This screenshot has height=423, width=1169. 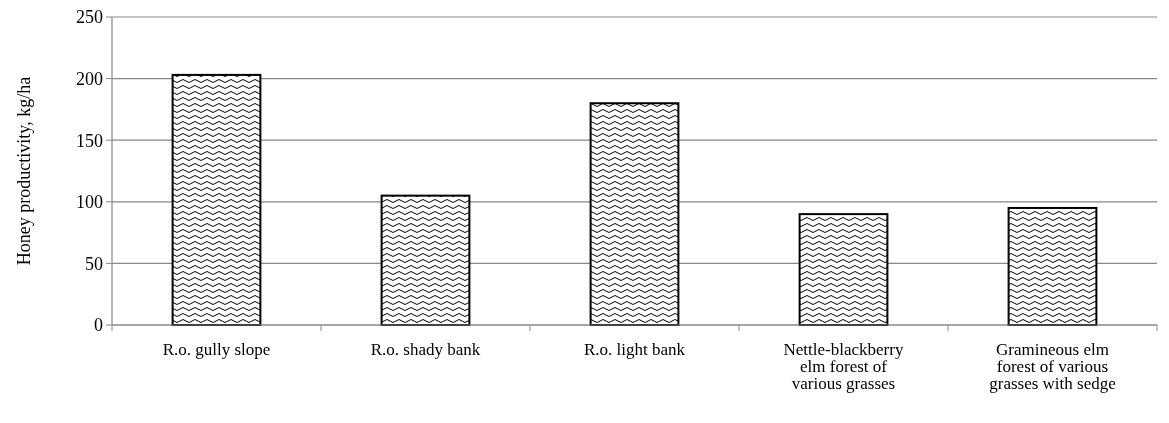 I want to click on x-tick-label: Nettle-blackberry elm forest of various grasses, so click(x=843, y=366).